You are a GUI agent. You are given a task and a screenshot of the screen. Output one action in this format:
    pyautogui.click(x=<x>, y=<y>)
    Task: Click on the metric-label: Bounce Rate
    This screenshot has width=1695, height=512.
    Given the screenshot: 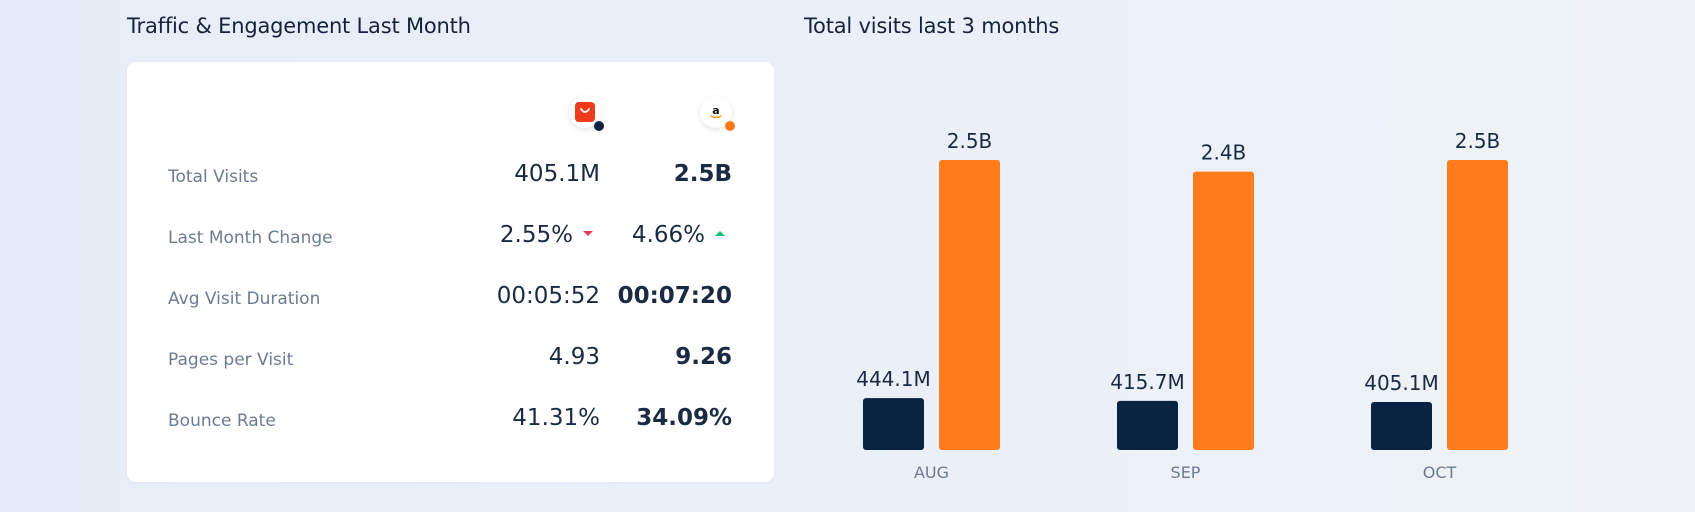 What is the action you would take?
    pyautogui.click(x=222, y=421)
    